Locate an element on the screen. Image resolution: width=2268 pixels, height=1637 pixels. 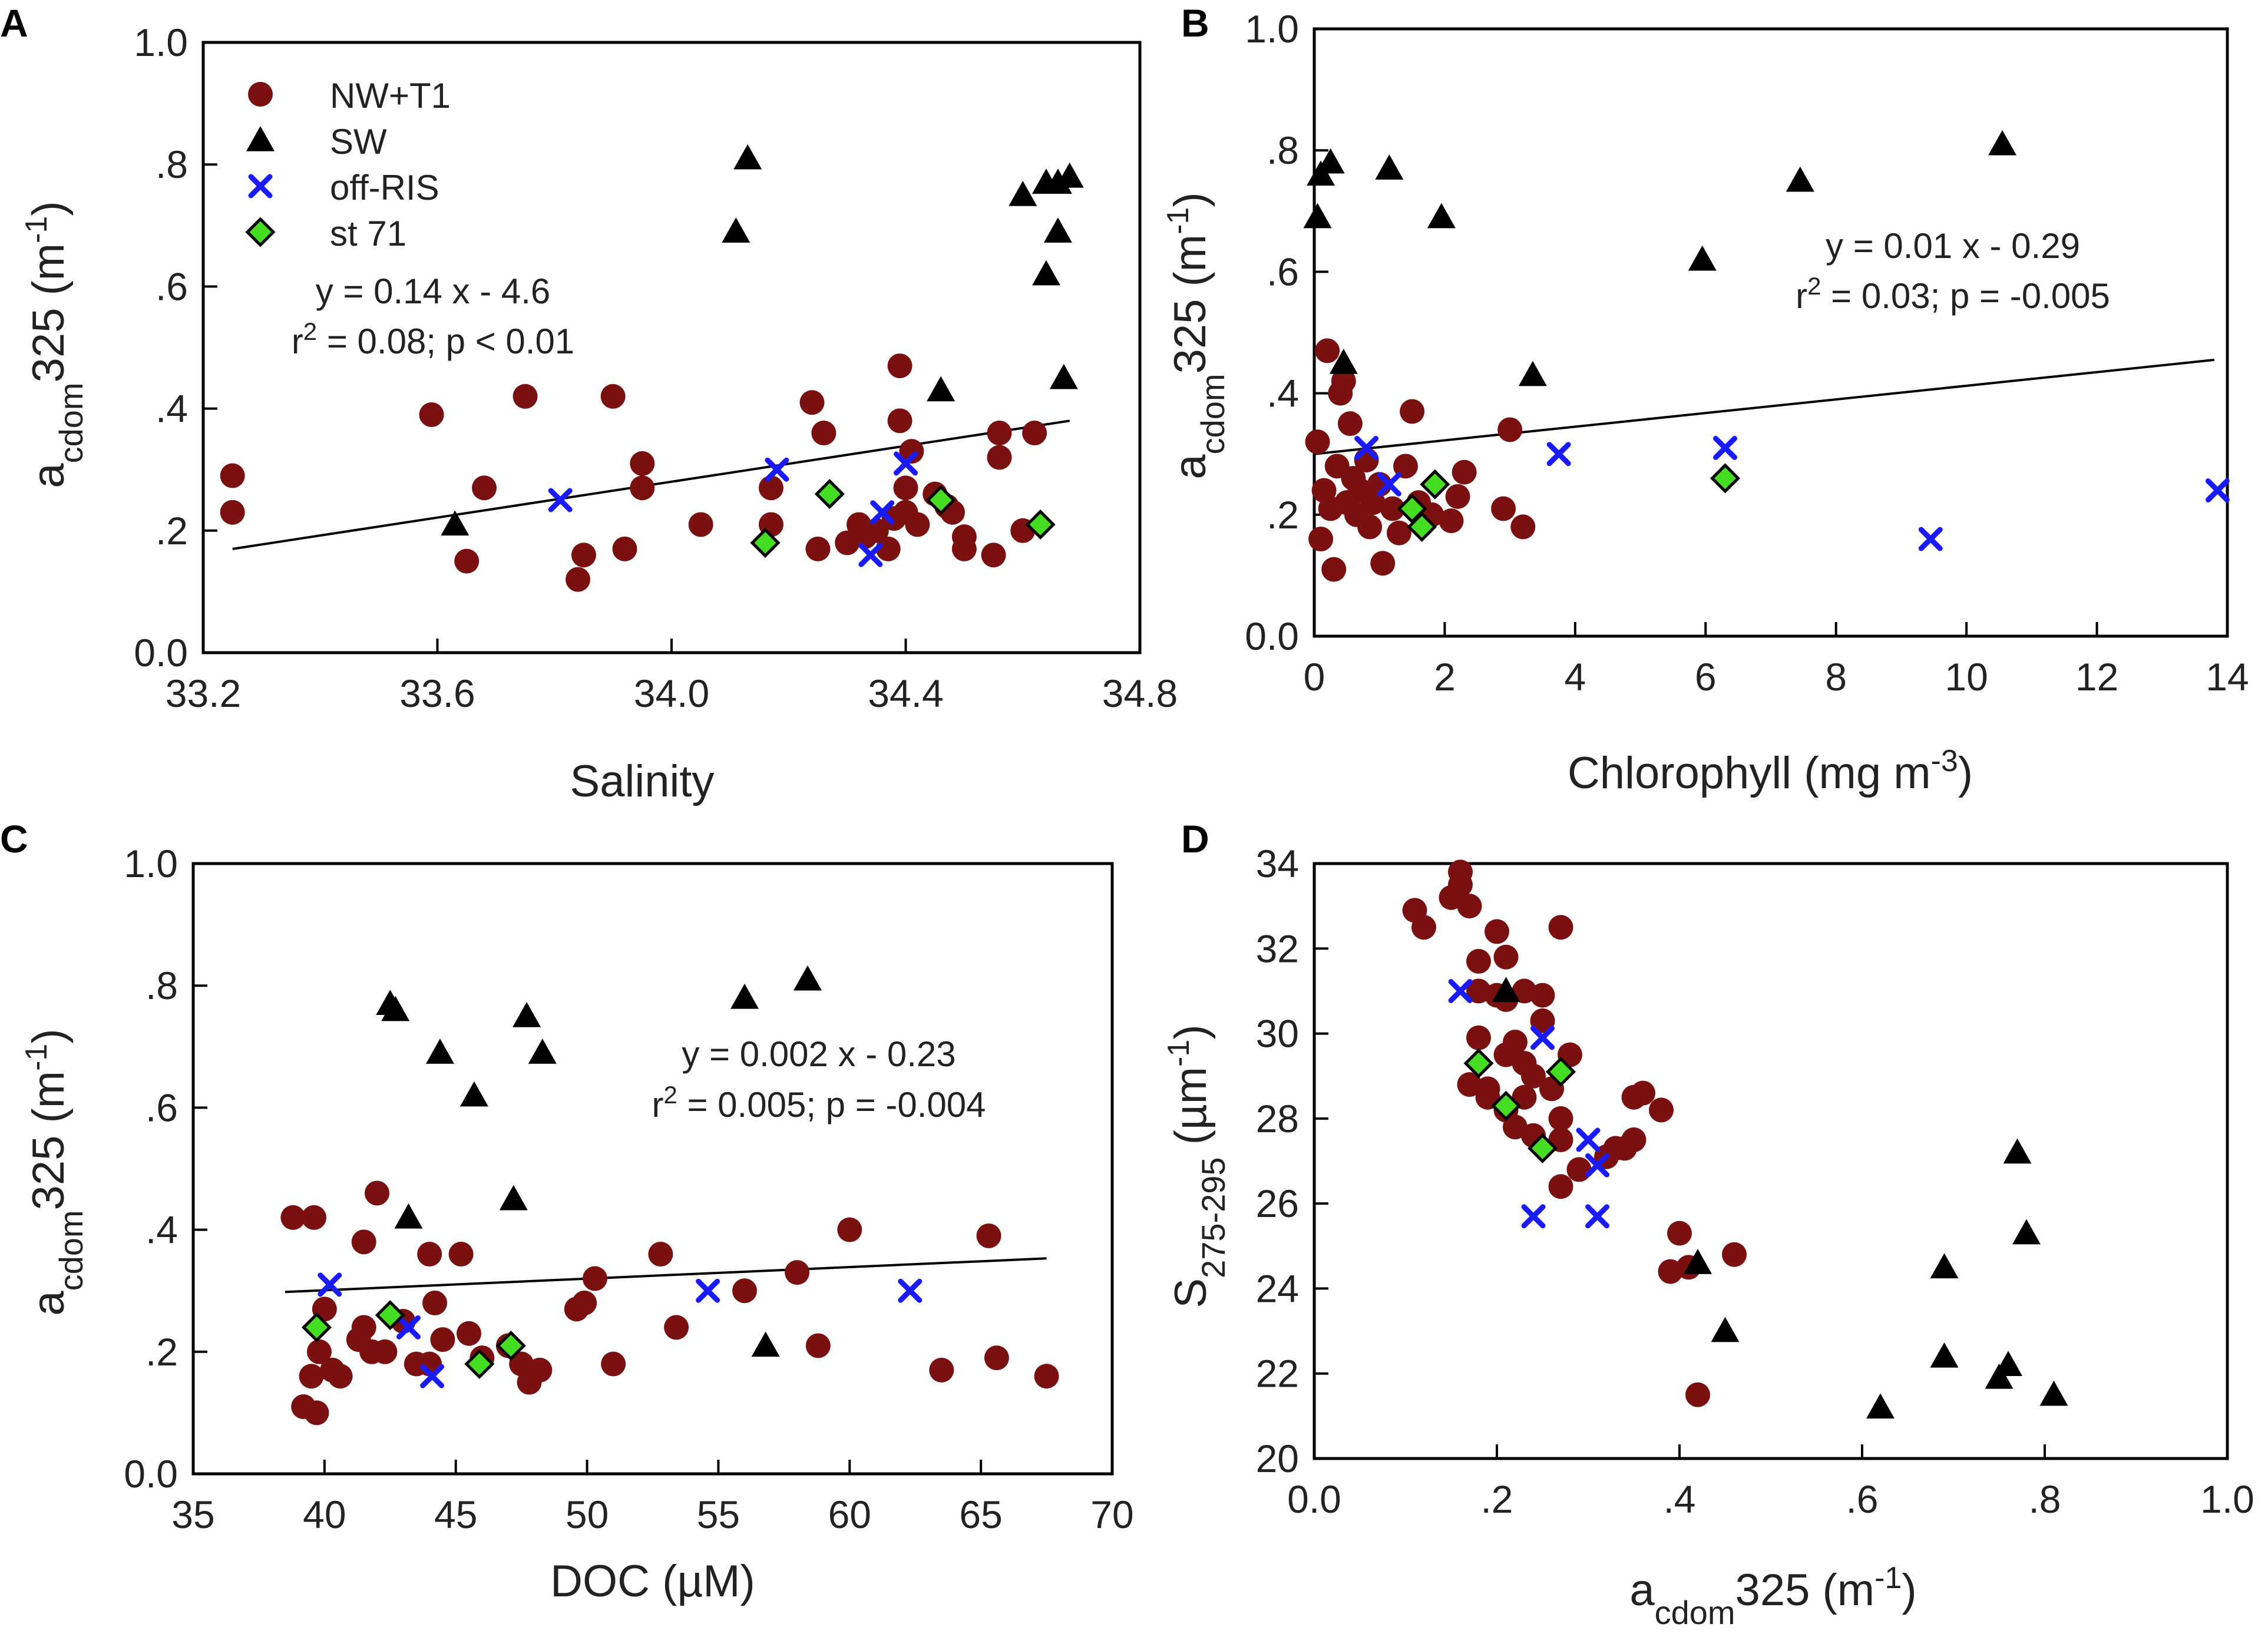
panel-d-y-tick-label: 22 is located at coordinates (1277, 1373).